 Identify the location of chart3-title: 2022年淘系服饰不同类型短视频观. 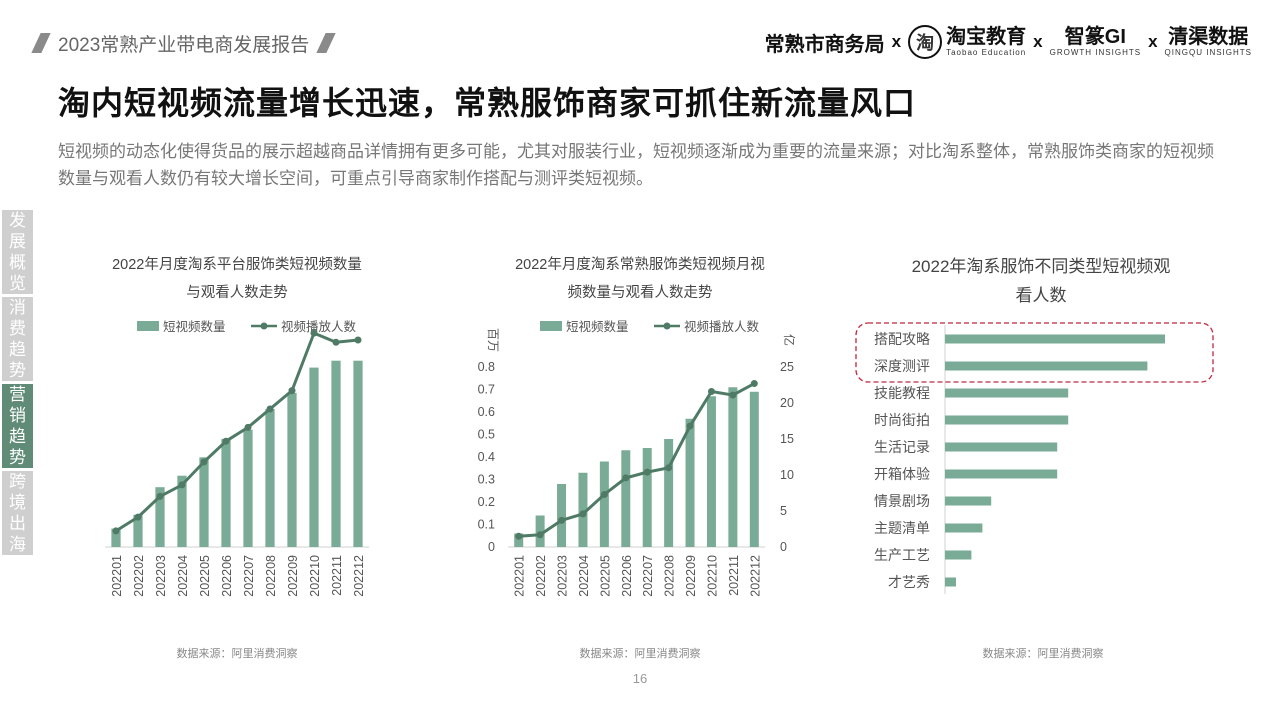
(1041, 266).